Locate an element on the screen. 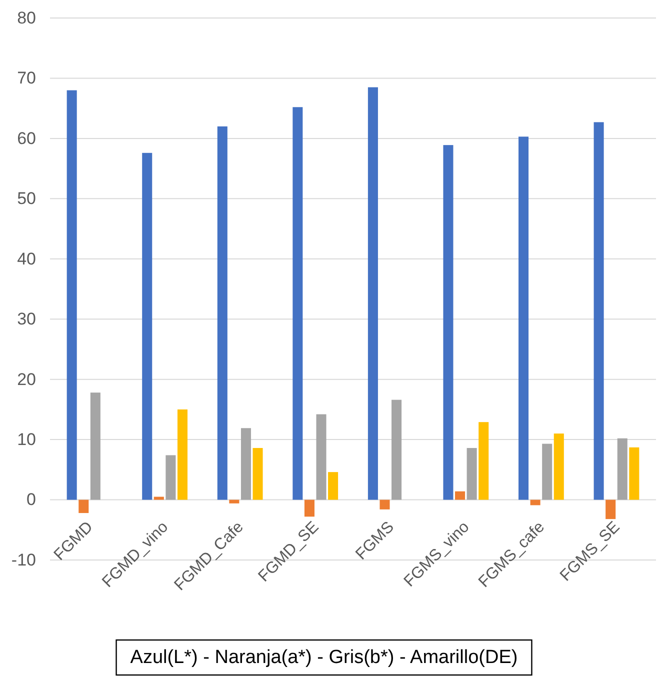  y-tick-label: 10 is located at coordinates (26, 439).